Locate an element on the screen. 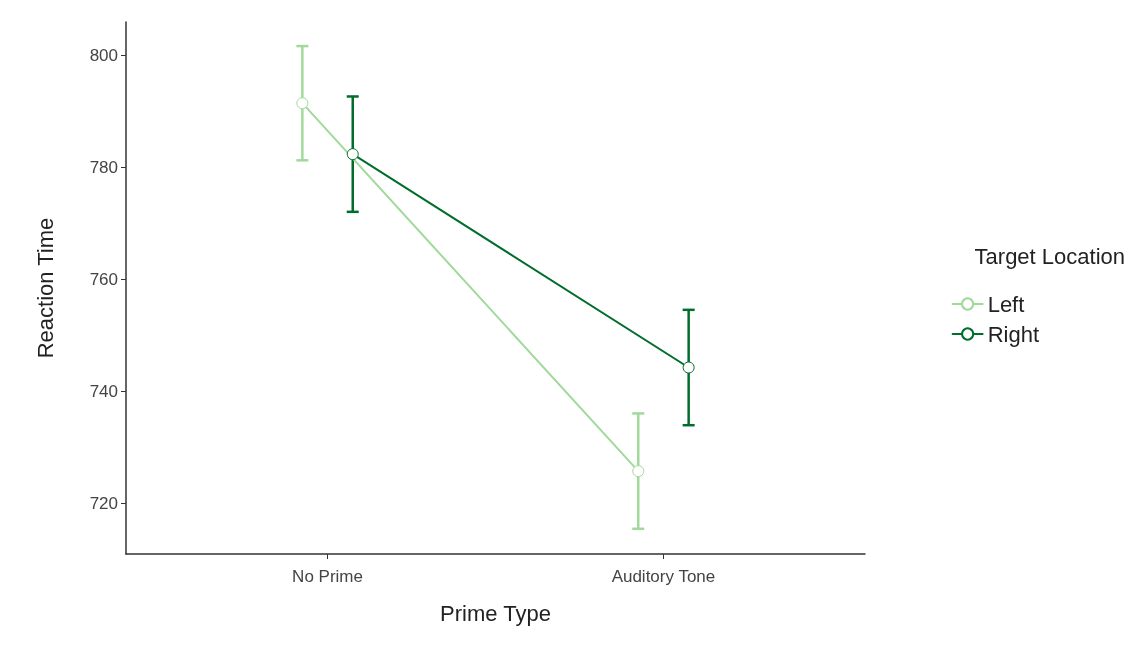 The width and height of the screenshot is (1144, 660). y-tick-label: 760 is located at coordinates (103, 280).